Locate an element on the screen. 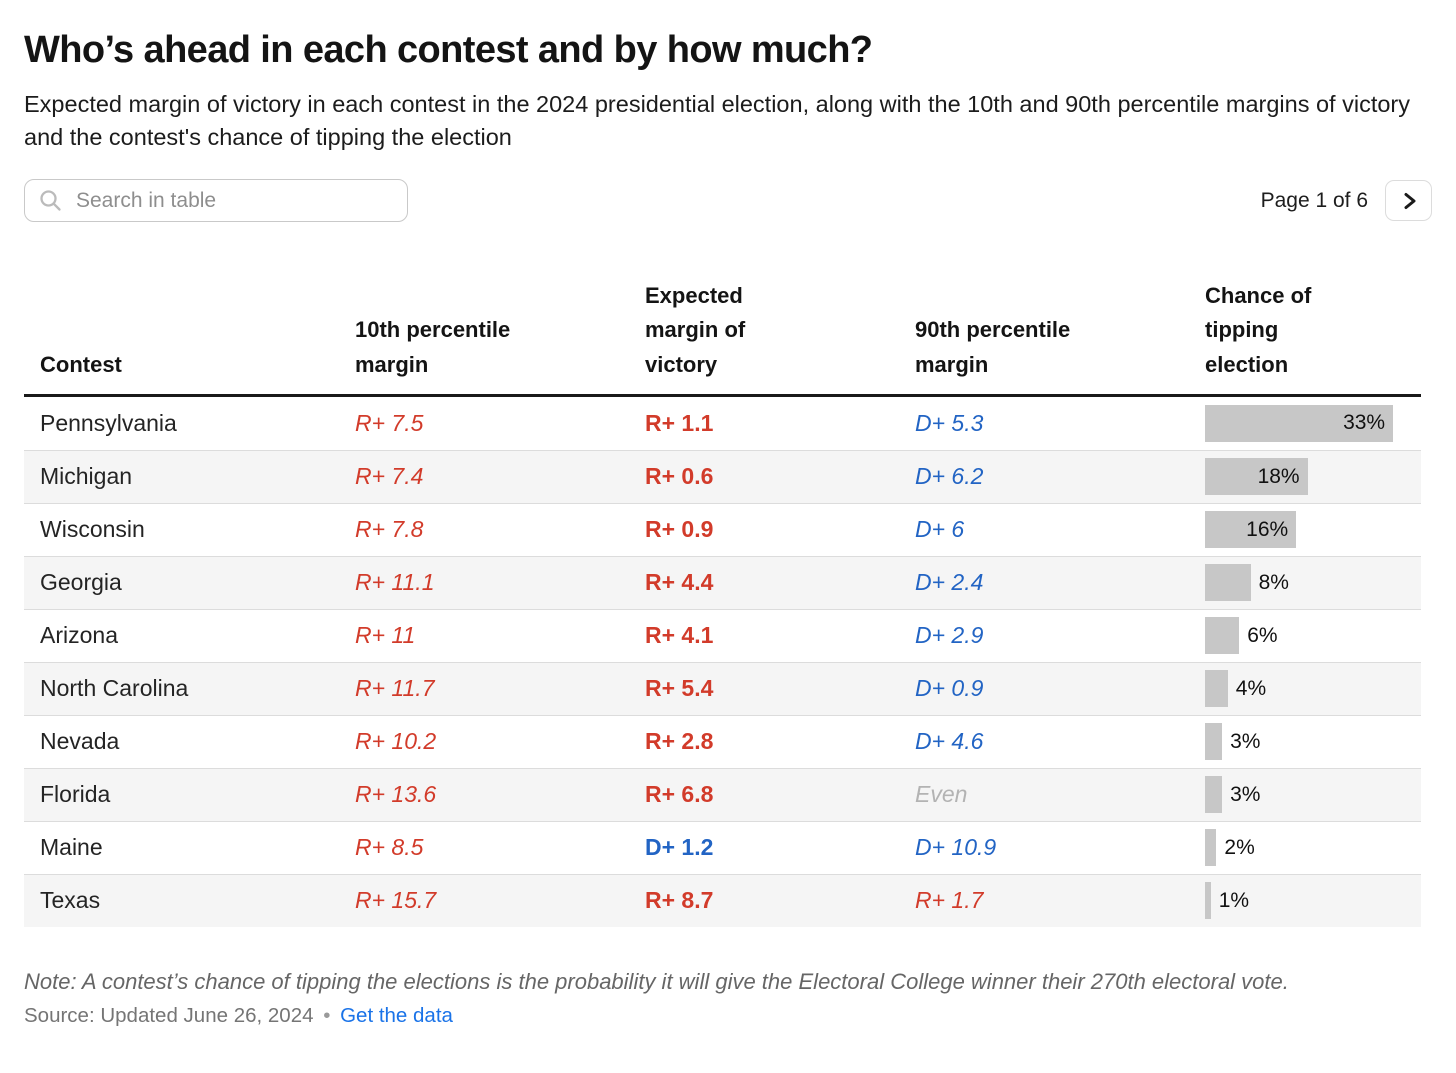  chance-bar: 2% is located at coordinates (1230, 848).